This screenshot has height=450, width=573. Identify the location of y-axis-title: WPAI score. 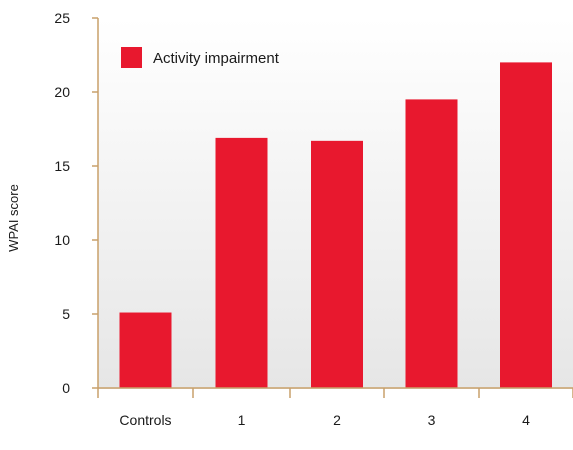
(13, 218).